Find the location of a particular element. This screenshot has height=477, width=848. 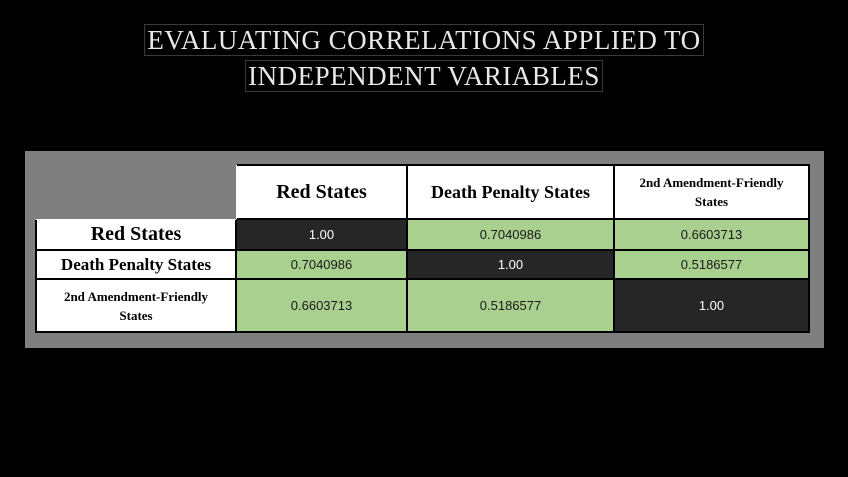

row-header-red-states: Red States is located at coordinates (136, 234).